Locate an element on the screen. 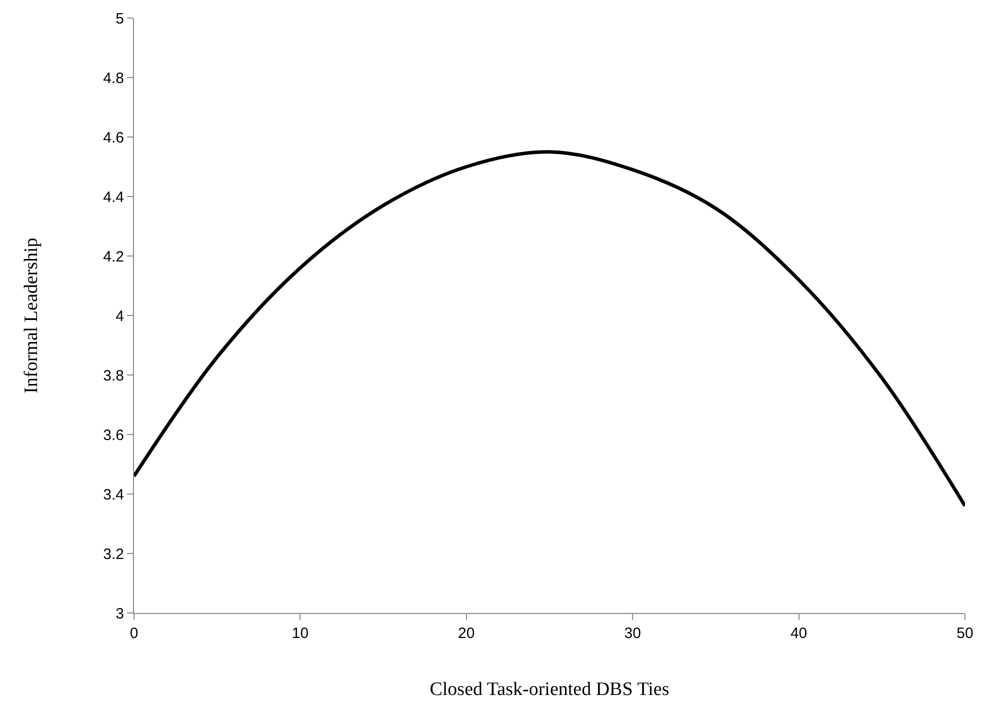  y-tick-label: 4 is located at coordinates (120, 316).